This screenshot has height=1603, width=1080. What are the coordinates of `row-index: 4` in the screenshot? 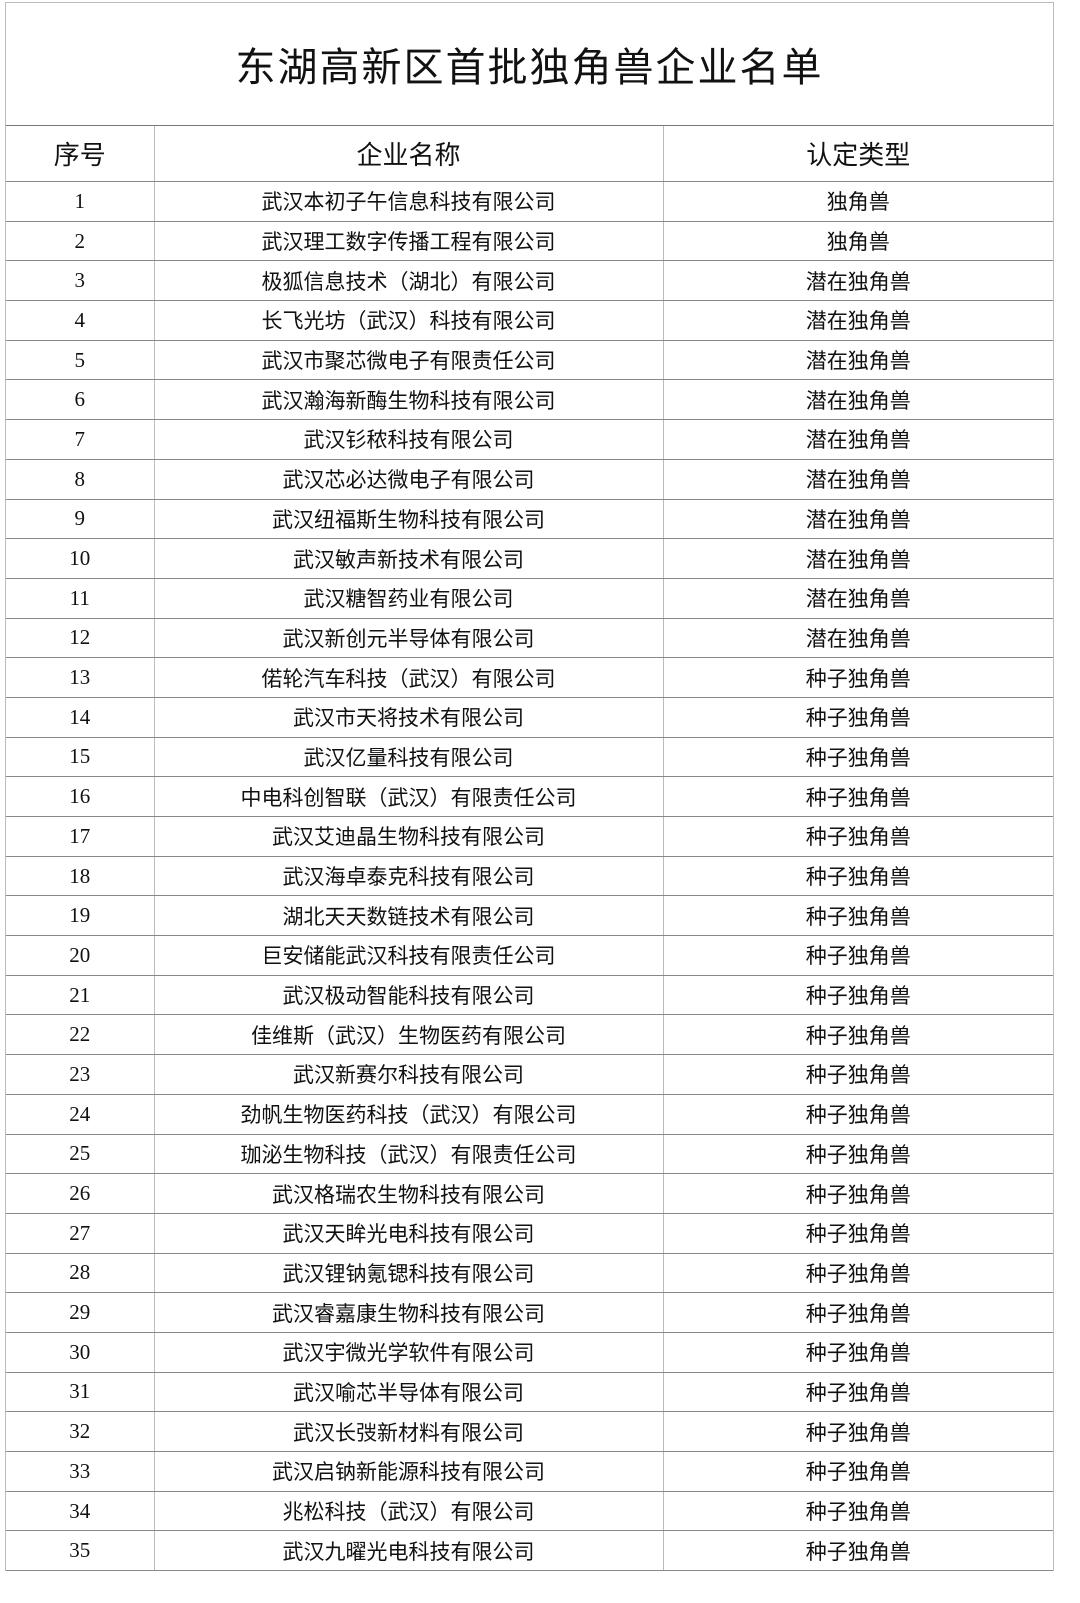 It's located at (80, 320).